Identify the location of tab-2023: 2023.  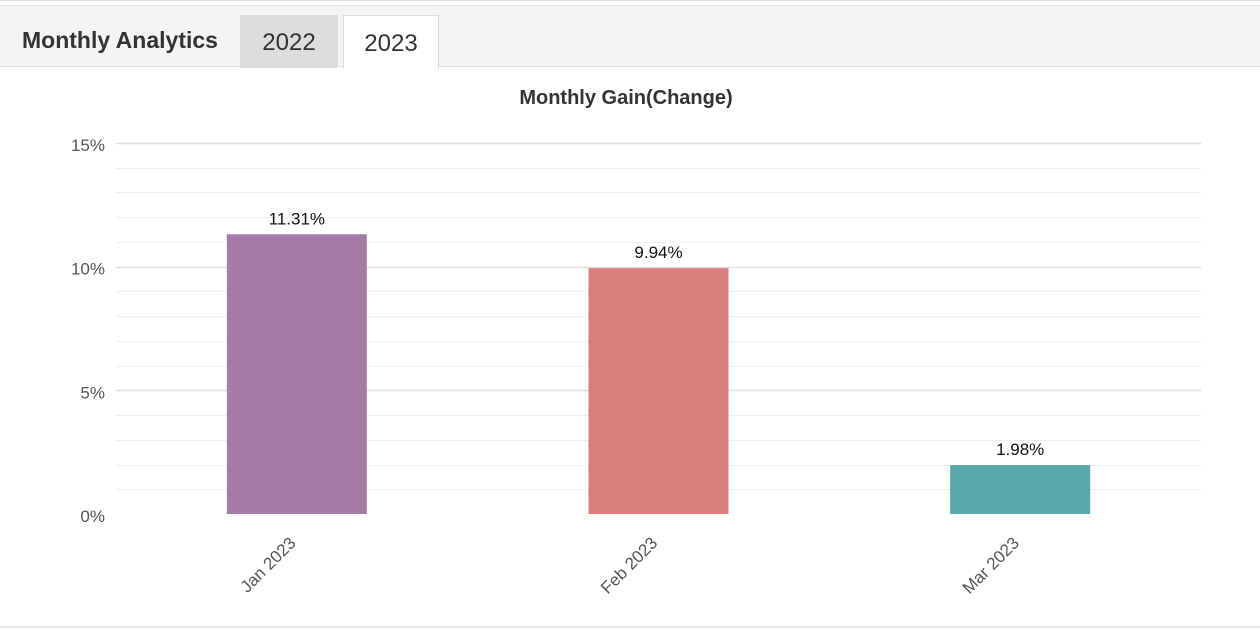
(391, 42).